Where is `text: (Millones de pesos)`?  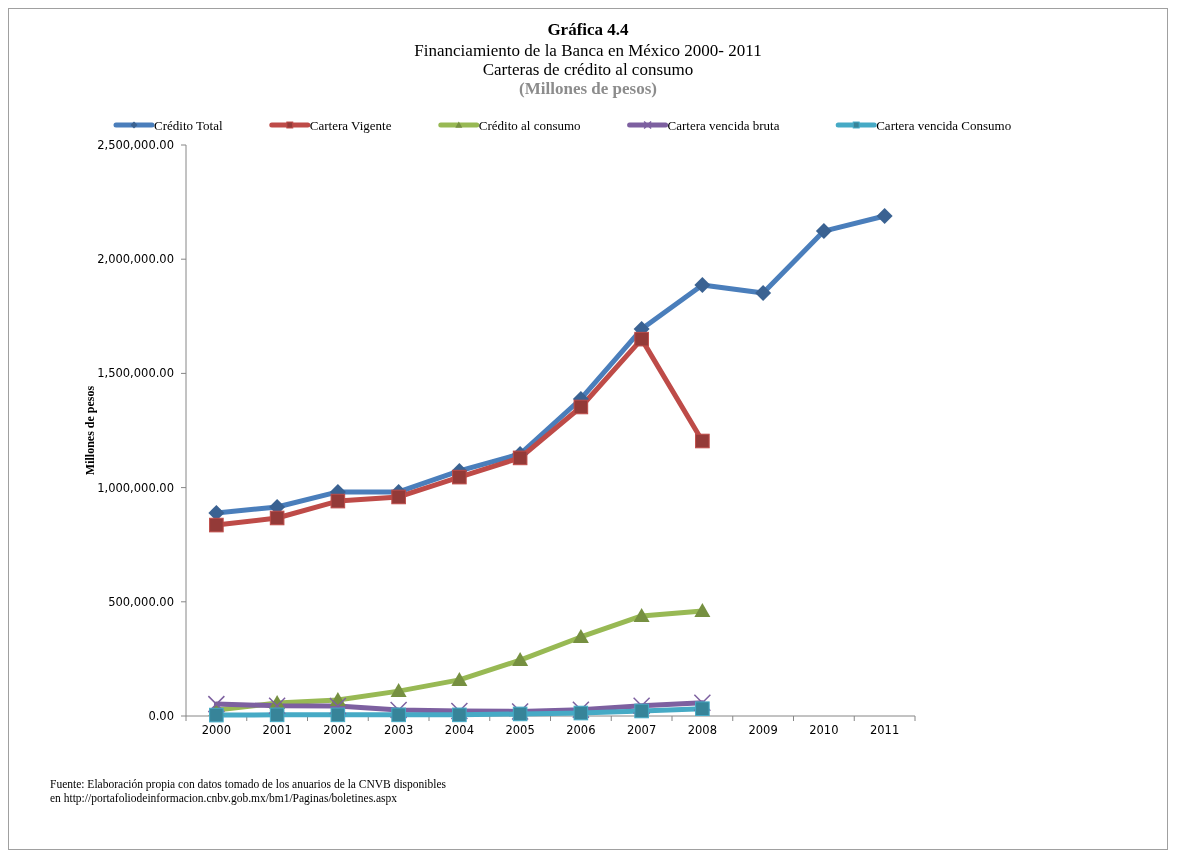
text: (Millones de pesos) is located at coordinates (588, 88).